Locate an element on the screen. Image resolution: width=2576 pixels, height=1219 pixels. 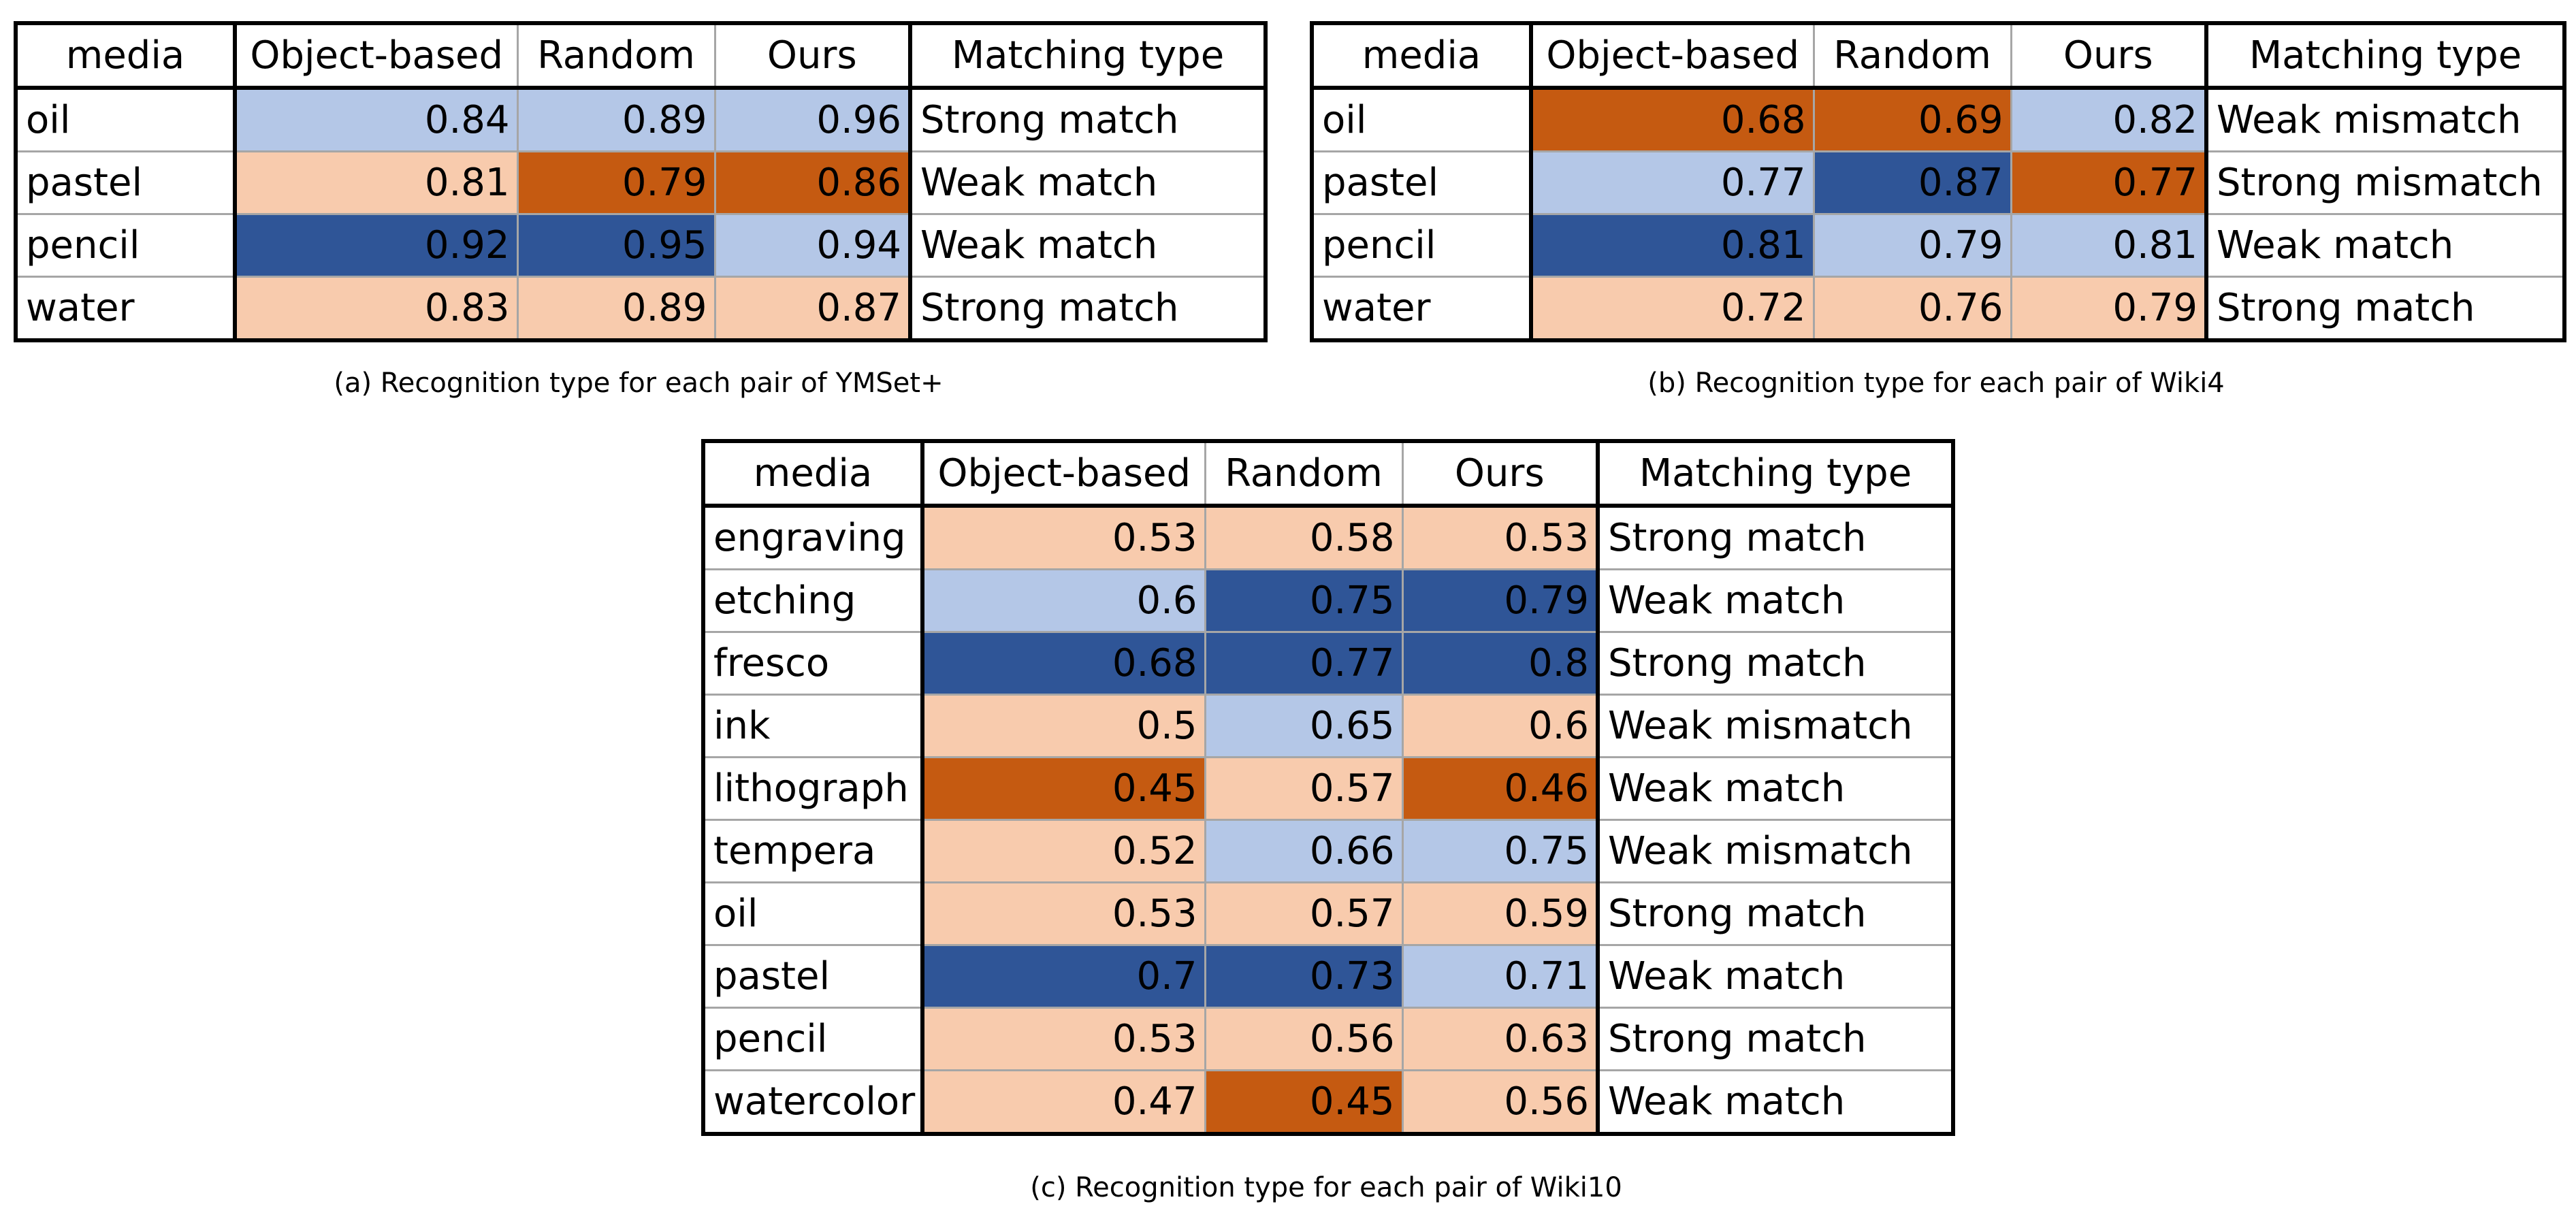
value-cell: 0.72 is located at coordinates (1672, 309).